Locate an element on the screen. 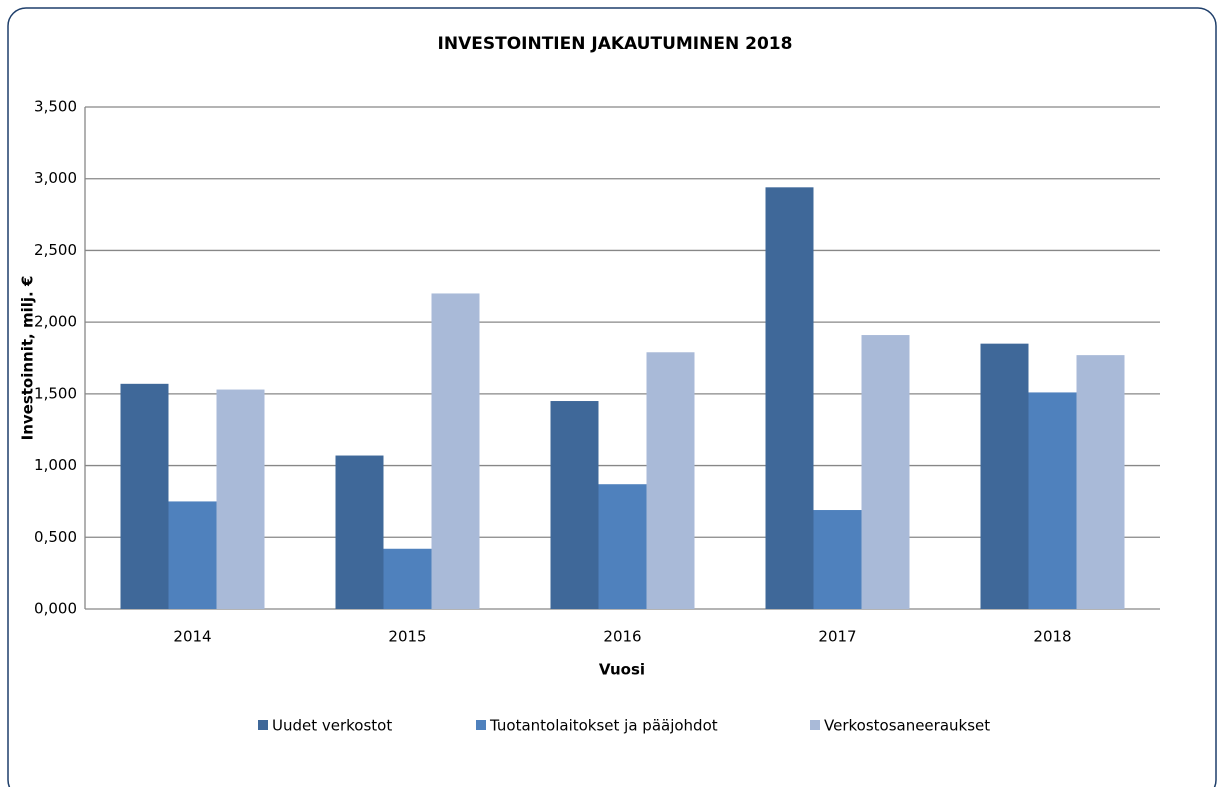  x-axis-label: Vuosi is located at coordinates (622, 670).